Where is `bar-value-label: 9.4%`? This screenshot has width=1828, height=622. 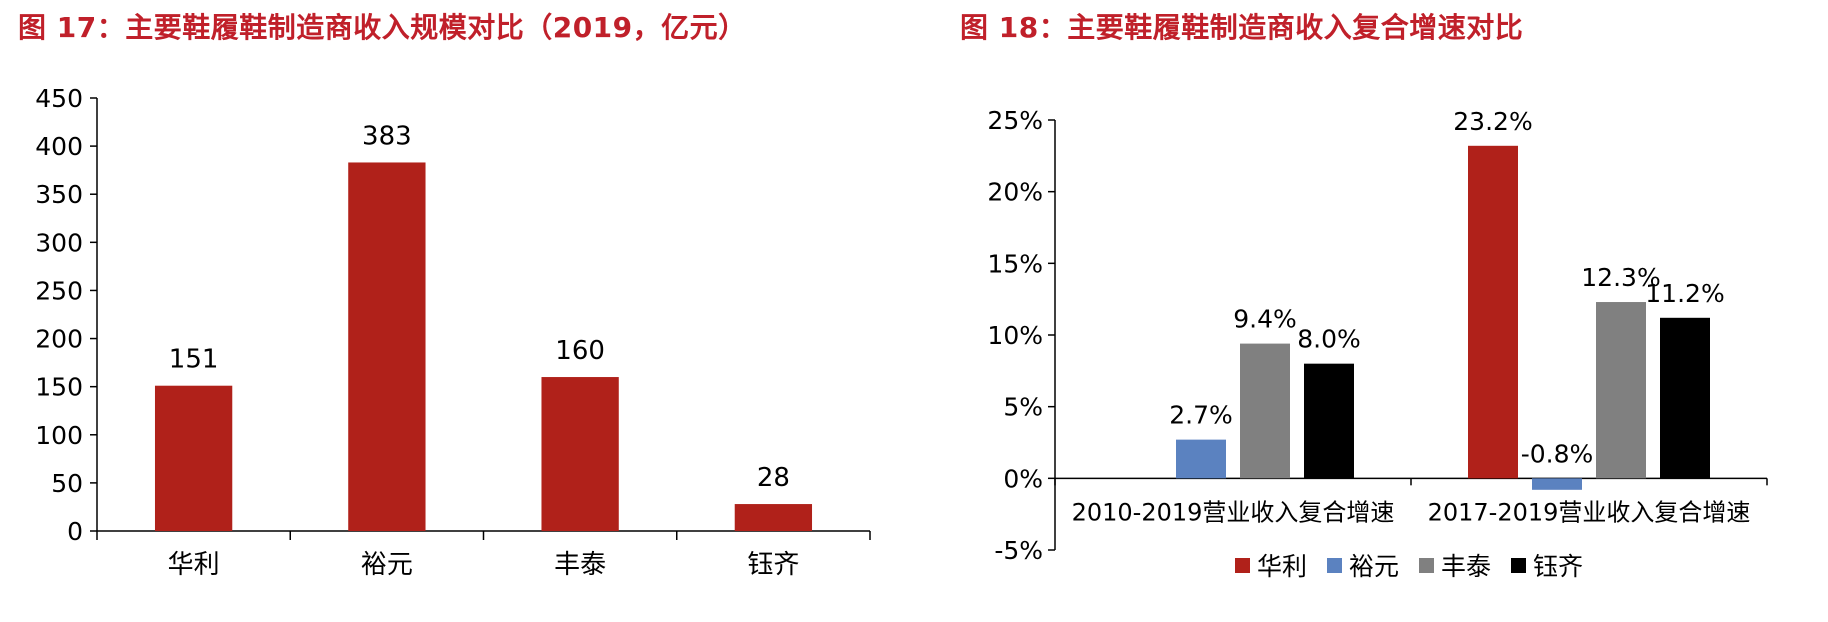 bar-value-label: 9.4% is located at coordinates (1265, 319).